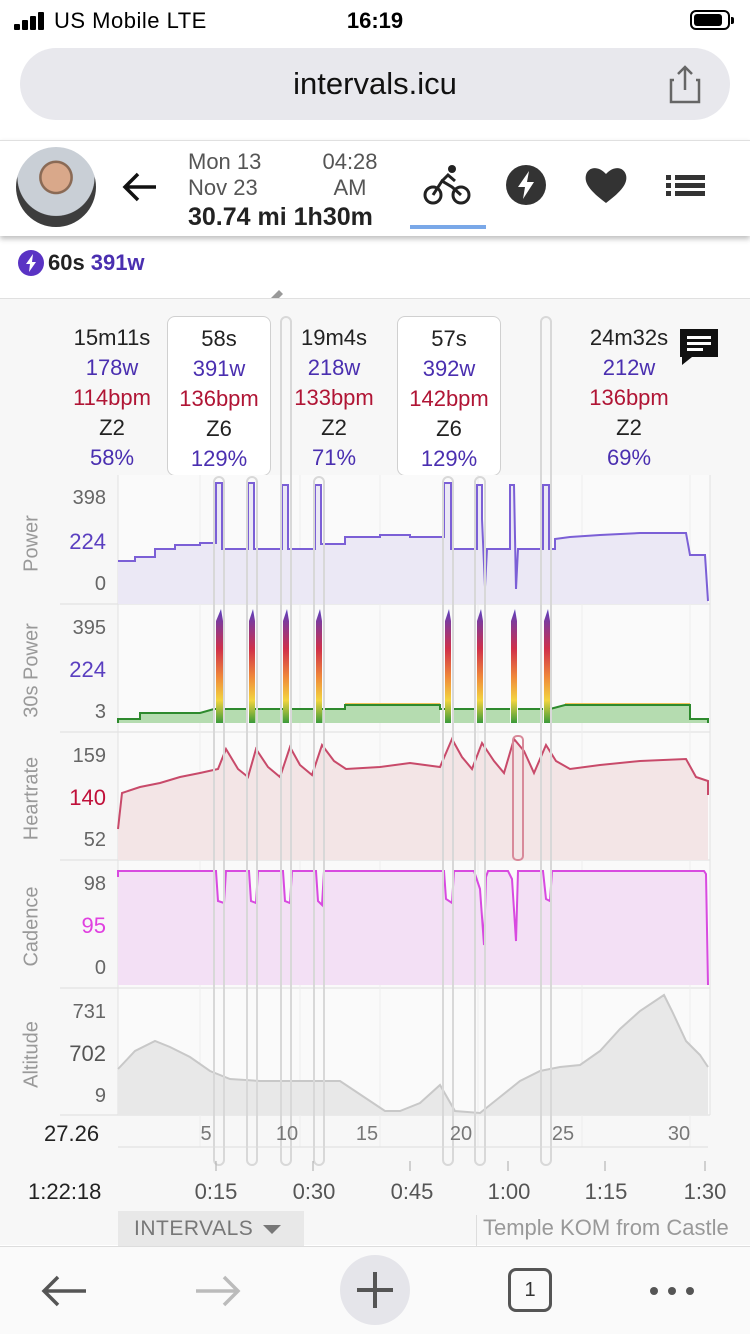 The height and width of the screenshot is (1334, 750). What do you see at coordinates (93, 925) in the screenshot?
I see `cadence-current: 95` at bounding box center [93, 925].